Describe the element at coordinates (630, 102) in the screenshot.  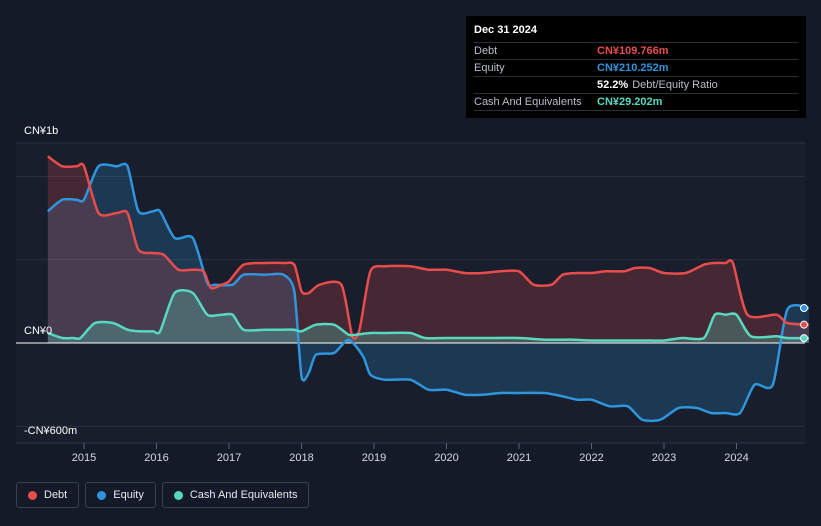
I see `tooltip-value-cash: CN¥29.202m` at that location.